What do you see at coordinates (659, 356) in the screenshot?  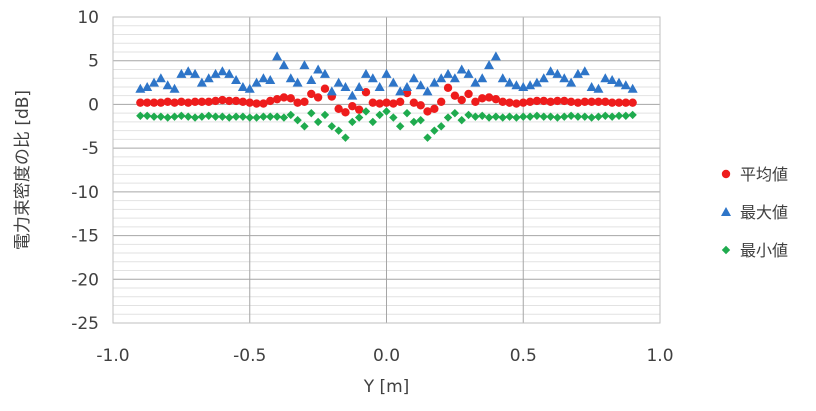 I see `x-tick-label: 1.0` at bounding box center [659, 356].